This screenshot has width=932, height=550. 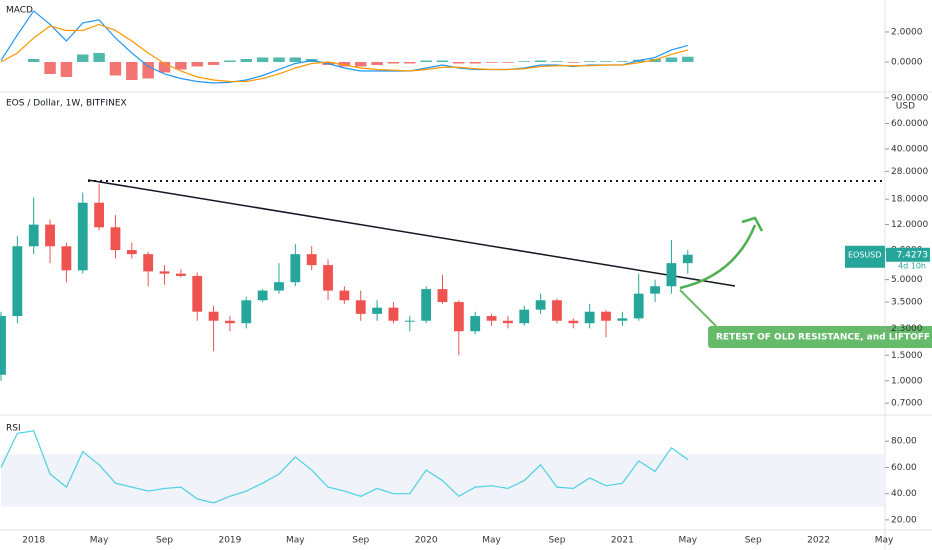 I want to click on y-tick-label: 3.5000, so click(x=907, y=303).